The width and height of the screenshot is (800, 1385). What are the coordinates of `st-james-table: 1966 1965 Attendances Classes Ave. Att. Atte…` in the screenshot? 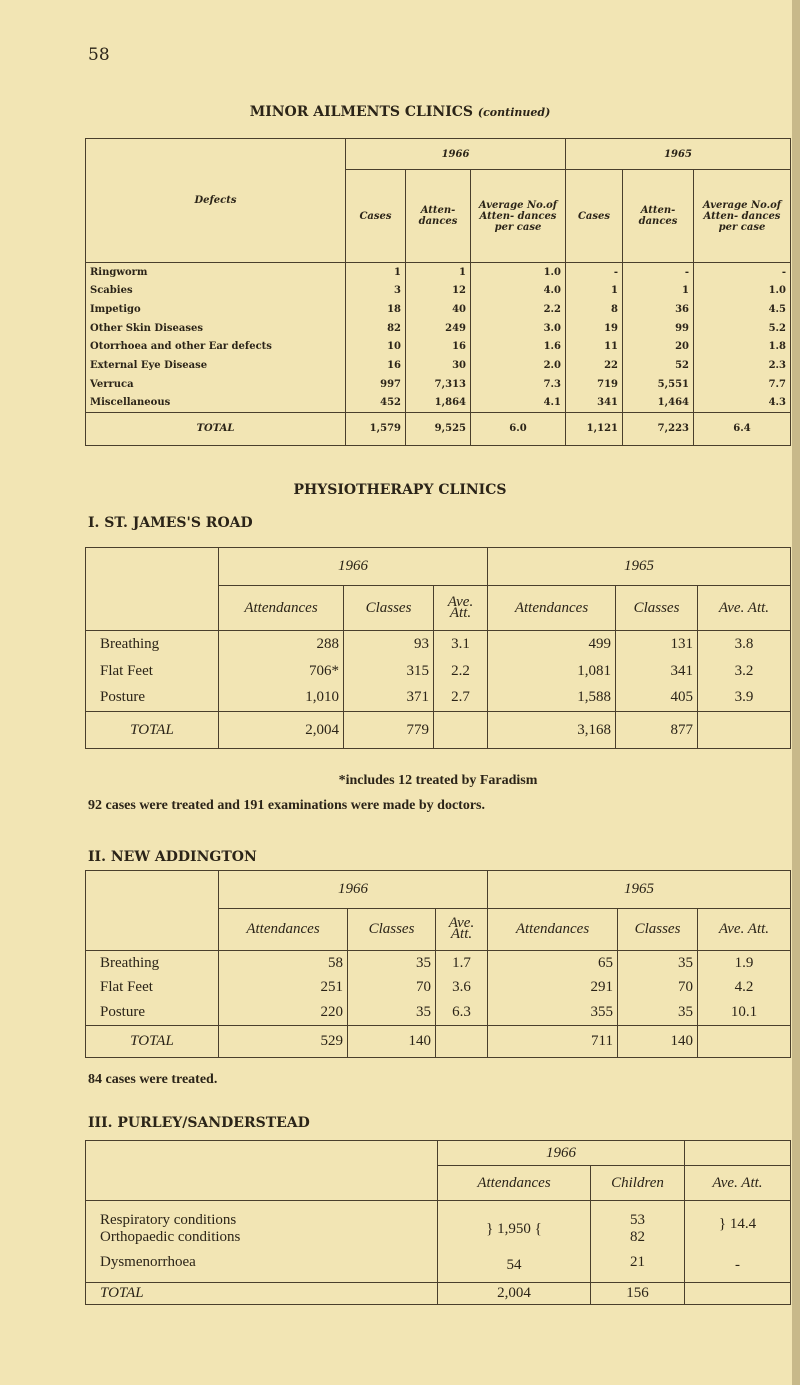 It's located at (438, 647).